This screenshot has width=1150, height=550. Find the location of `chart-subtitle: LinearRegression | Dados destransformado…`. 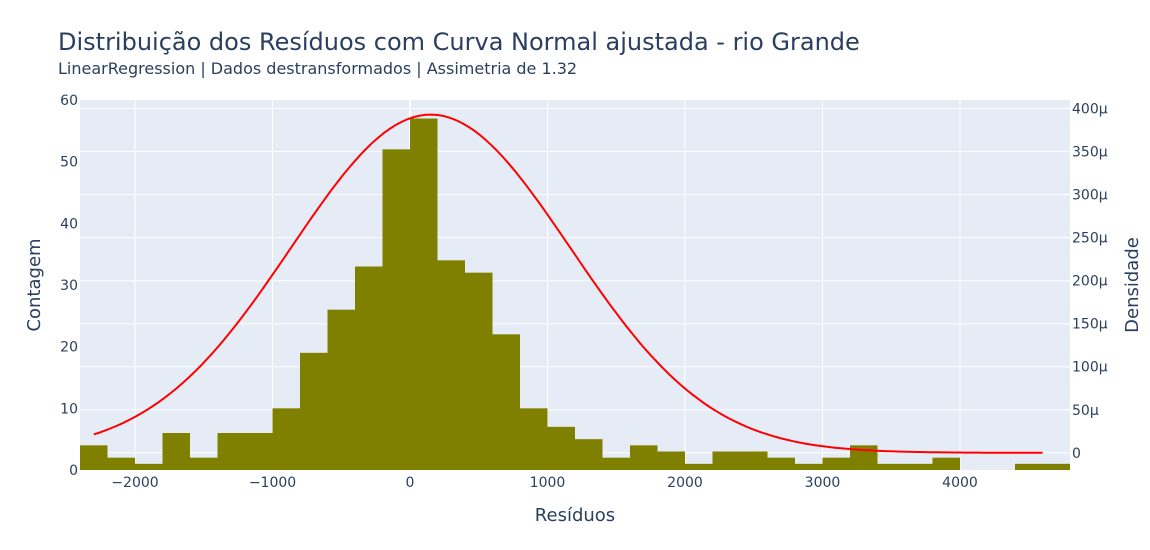

chart-subtitle: LinearRegression | Dados destransformado… is located at coordinates (317, 68).